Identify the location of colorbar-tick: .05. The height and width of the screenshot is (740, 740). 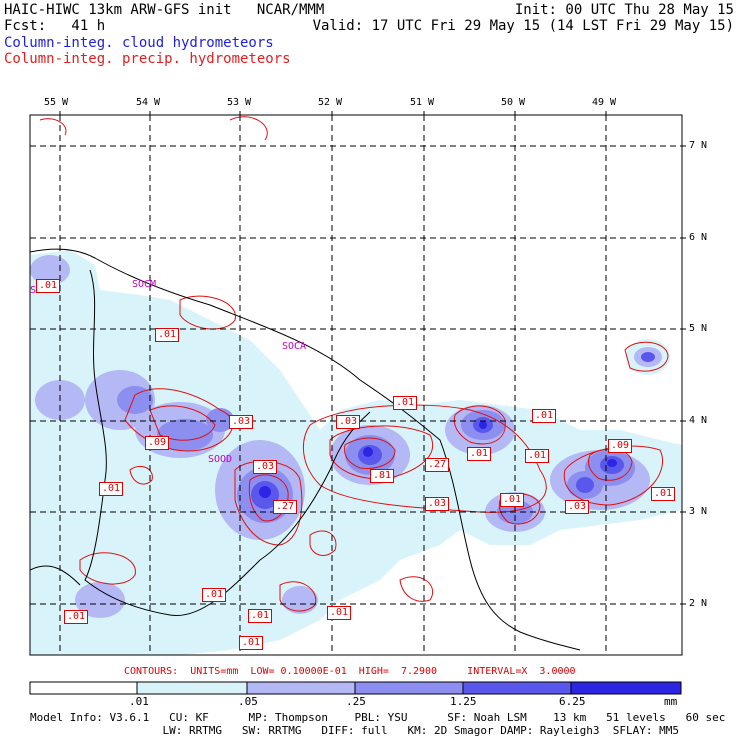
(248, 701).